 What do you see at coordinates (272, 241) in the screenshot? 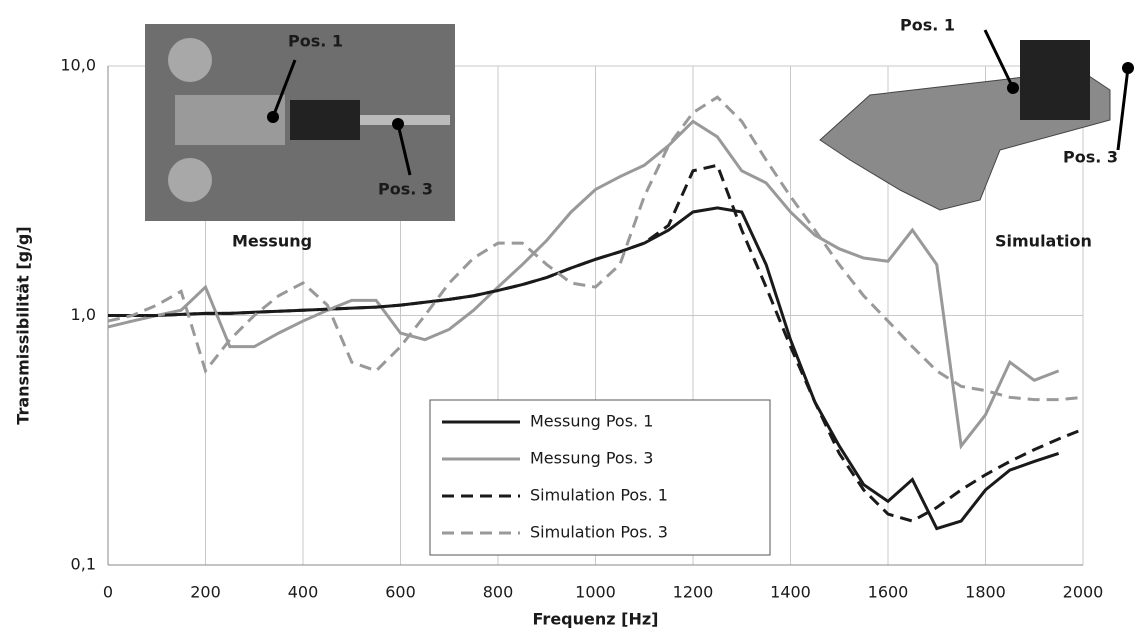
I see `annotation: Messung` at bounding box center [272, 241].